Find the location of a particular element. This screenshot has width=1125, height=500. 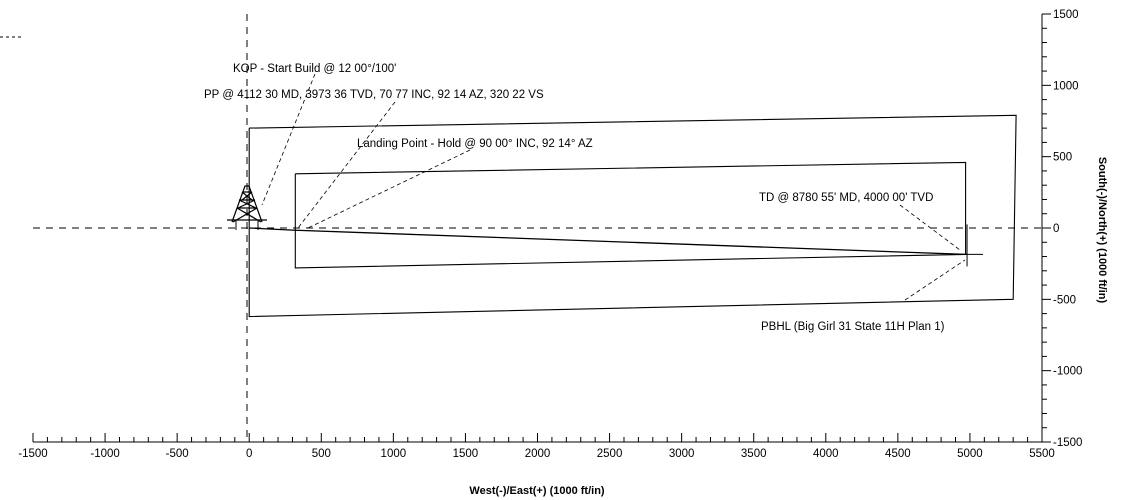

landing-point-leader-line is located at coordinates (389, 189).